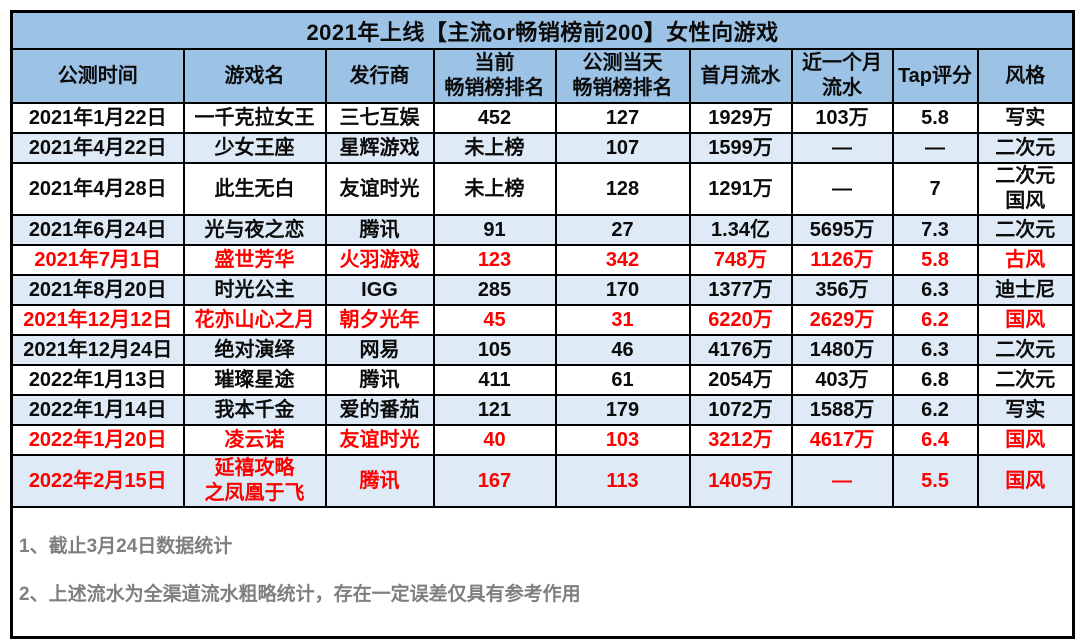 The image size is (1080, 639). Describe the element at coordinates (494, 320) in the screenshot. I see `cell: 45` at that location.